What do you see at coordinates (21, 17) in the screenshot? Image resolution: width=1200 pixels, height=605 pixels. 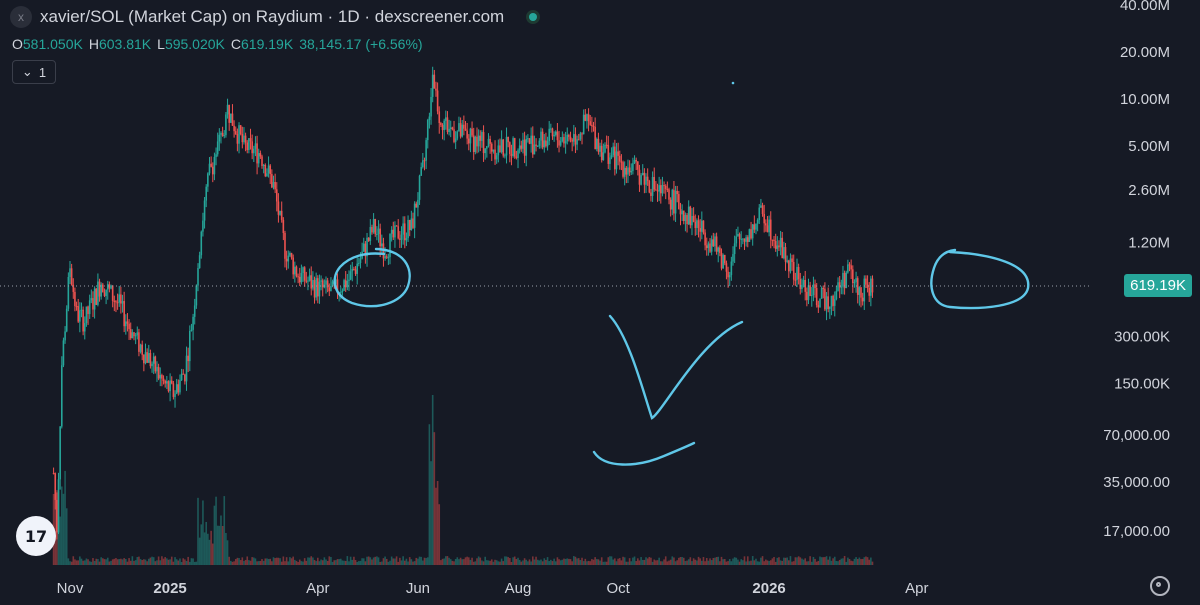 I see `close-icon: x` at bounding box center [21, 17].